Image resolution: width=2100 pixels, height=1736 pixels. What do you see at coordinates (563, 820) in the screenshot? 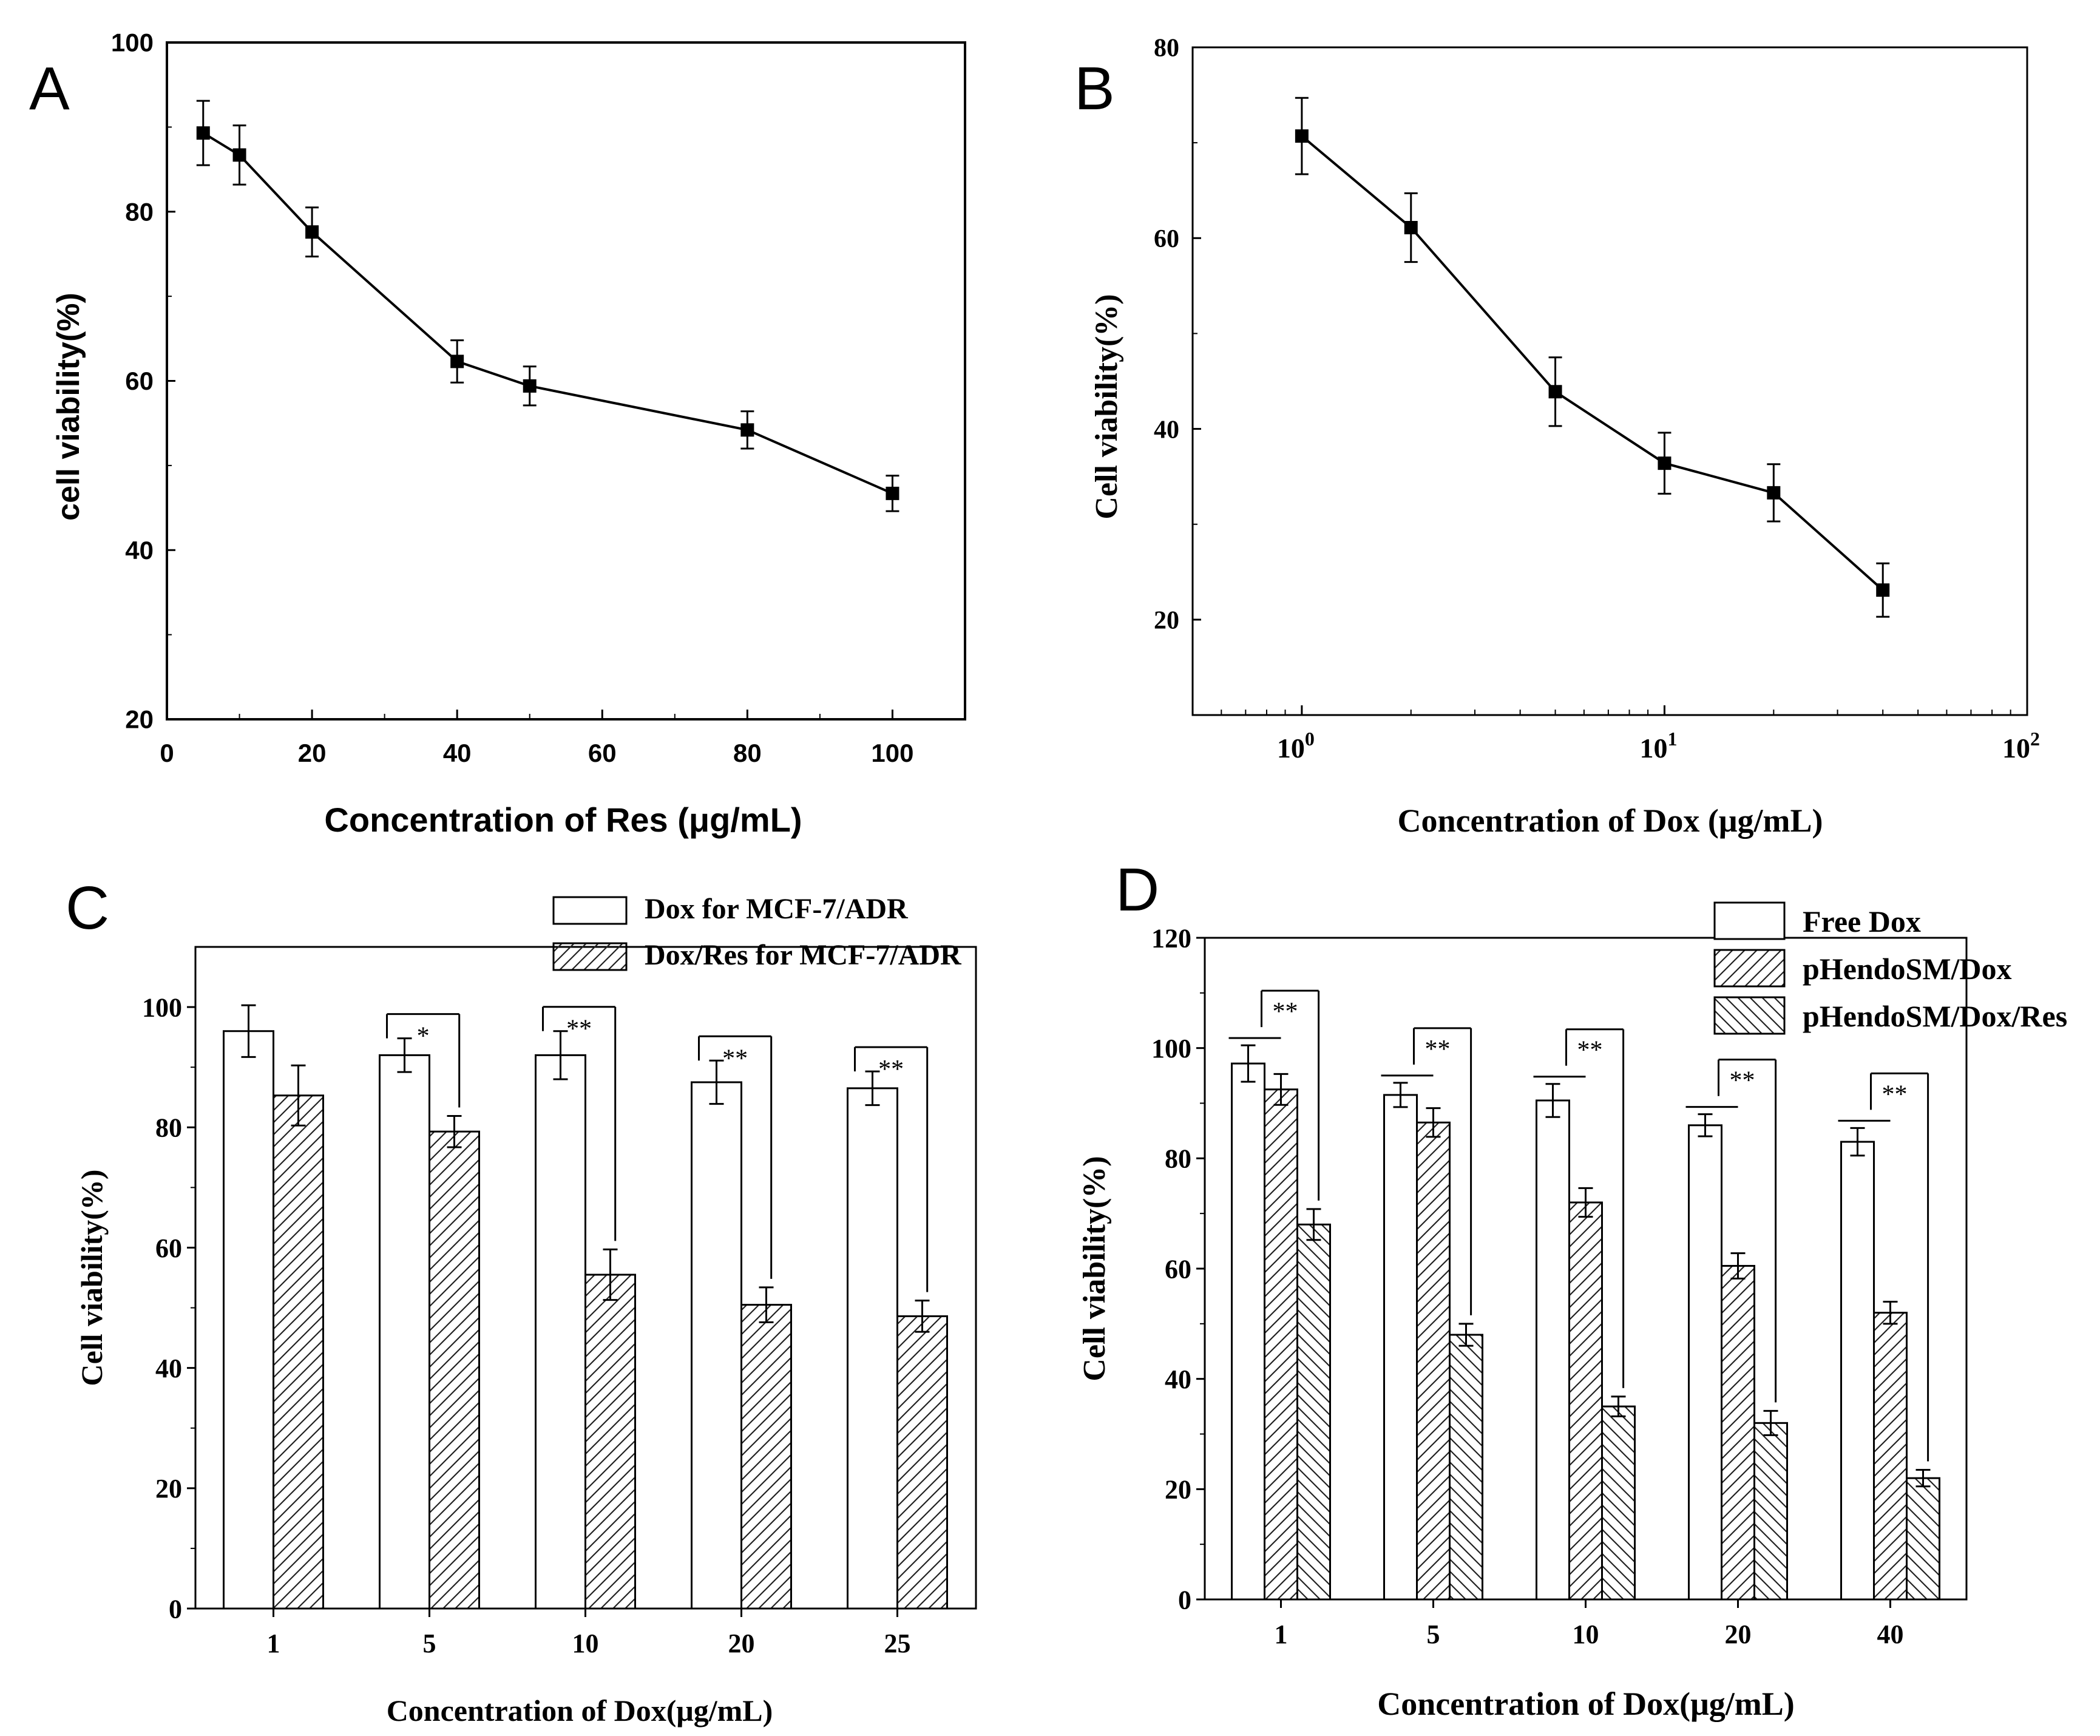
I see `x-axis-label-a: Concentration of Res (μg/mL)` at bounding box center [563, 820].